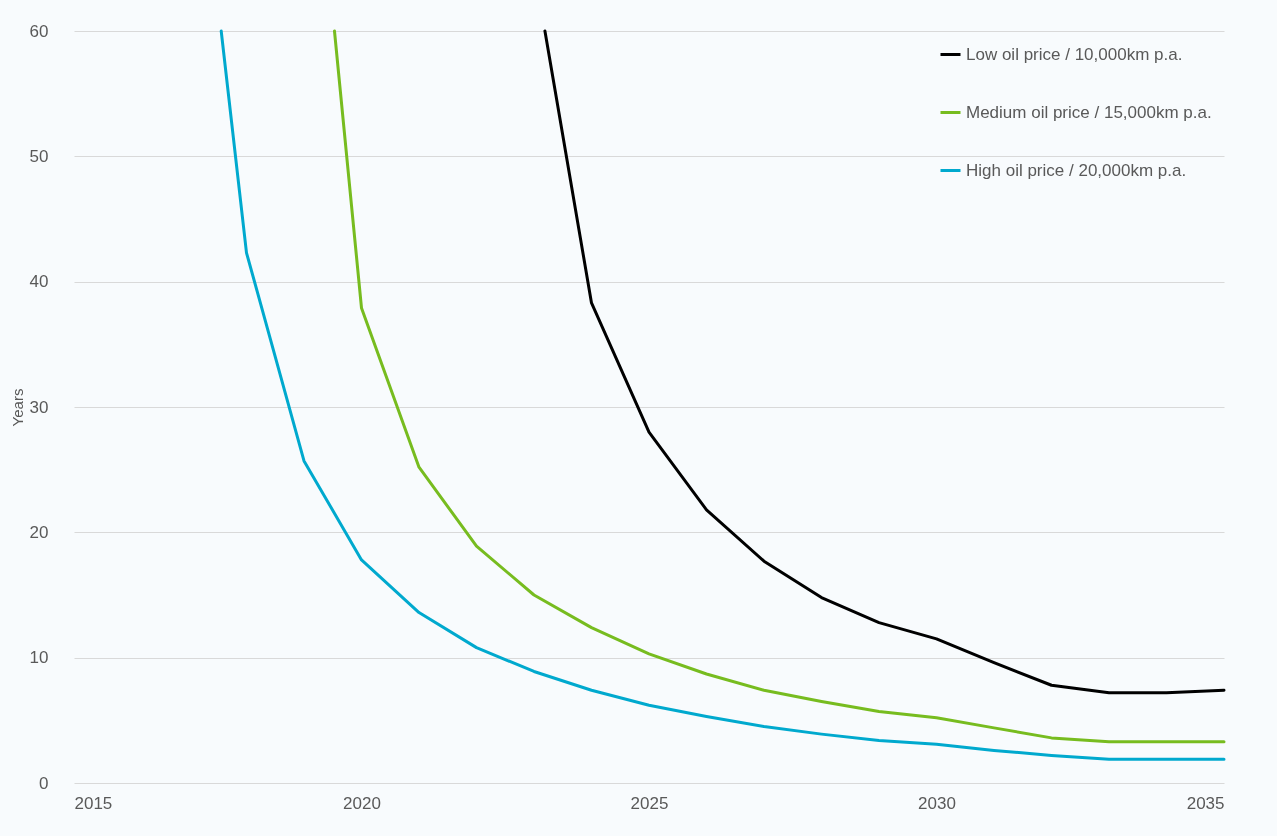 The image size is (1277, 836). I want to click on y-tick-label: 0, so click(44, 783).